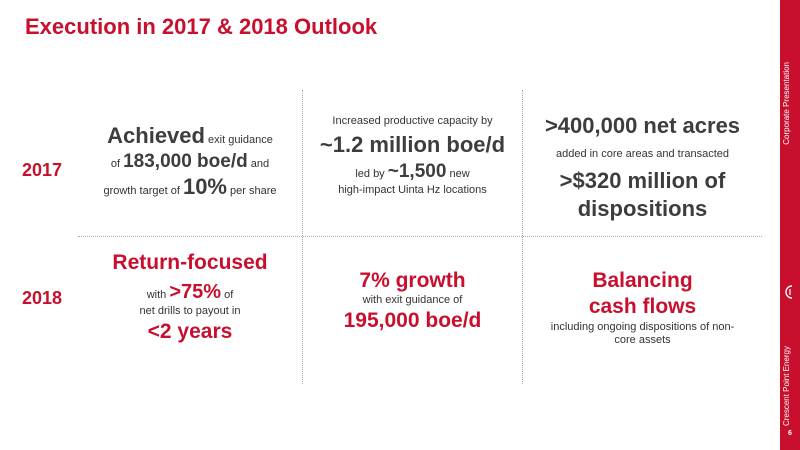 Image resolution: width=800 pixels, height=450 pixels. Describe the element at coordinates (642, 340) in the screenshot. I see `body-text: core assets` at that location.